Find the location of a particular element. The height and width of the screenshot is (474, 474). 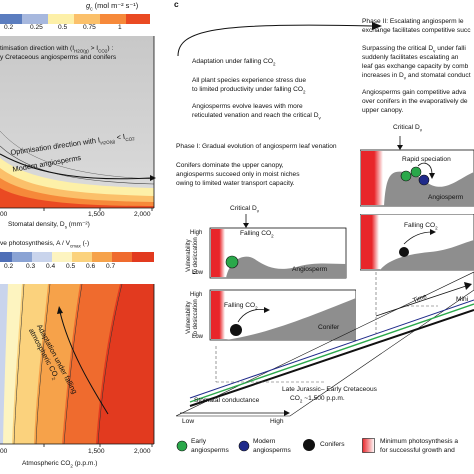

panel-b-xtick: 1,500 is located at coordinates (96, 451).